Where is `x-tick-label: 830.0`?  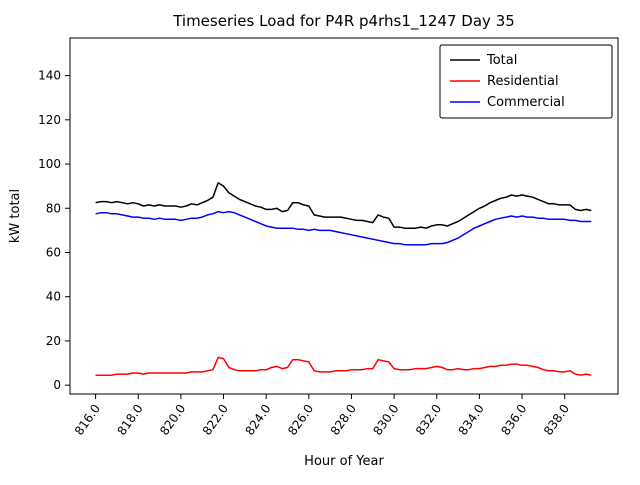 x-tick-label: 830.0 is located at coordinates (385, 420).